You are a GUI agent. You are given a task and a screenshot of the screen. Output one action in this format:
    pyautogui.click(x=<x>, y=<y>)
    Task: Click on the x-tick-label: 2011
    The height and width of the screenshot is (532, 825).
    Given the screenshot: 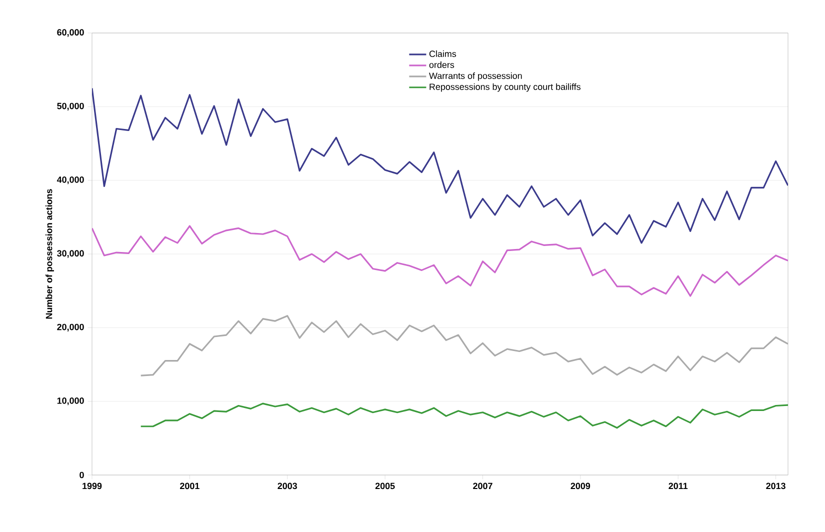 What is the action you would take?
    pyautogui.click(x=678, y=486)
    